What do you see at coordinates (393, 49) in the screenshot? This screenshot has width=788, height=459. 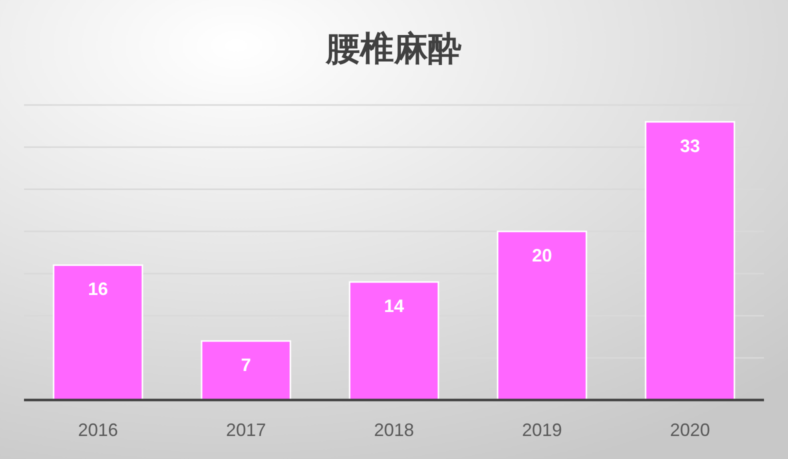 I see `chart-title: 腰椎麻酔` at bounding box center [393, 49].